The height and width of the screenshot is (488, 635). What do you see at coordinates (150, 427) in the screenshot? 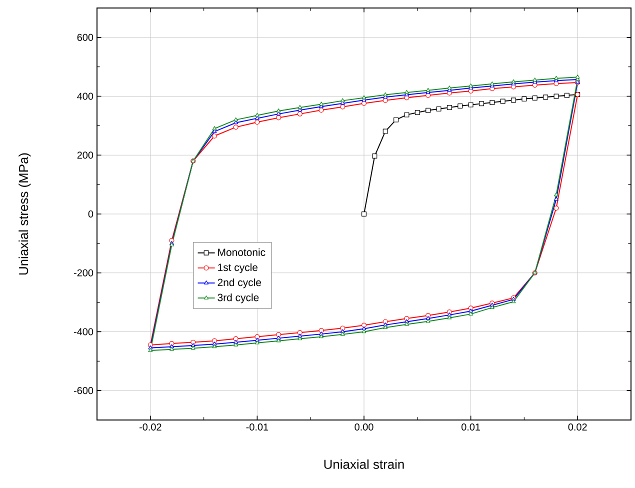
I see `x-tick-label: -0.02` at bounding box center [150, 427].